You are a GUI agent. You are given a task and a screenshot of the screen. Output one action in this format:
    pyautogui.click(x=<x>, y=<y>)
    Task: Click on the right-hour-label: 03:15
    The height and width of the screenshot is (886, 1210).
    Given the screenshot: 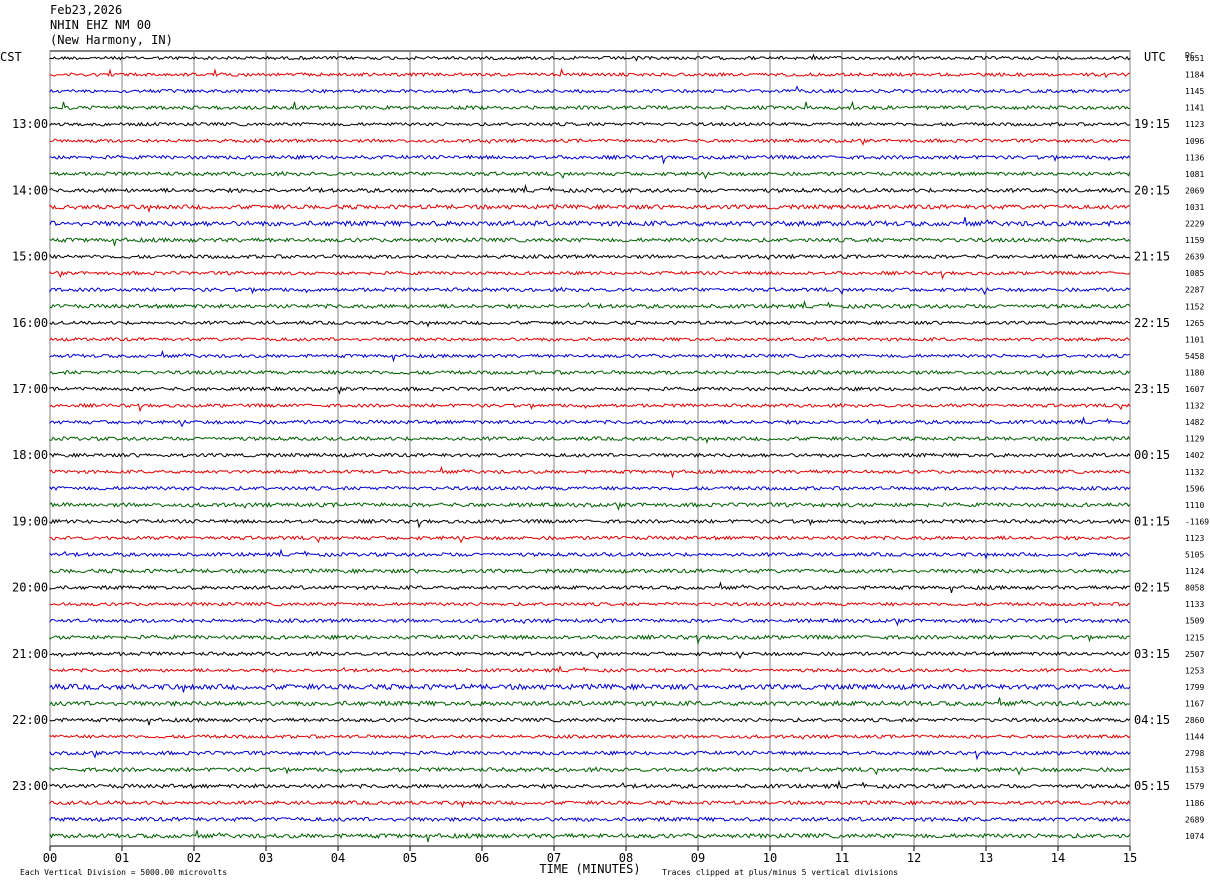 What is the action you would take?
    pyautogui.click(x=1152, y=654)
    